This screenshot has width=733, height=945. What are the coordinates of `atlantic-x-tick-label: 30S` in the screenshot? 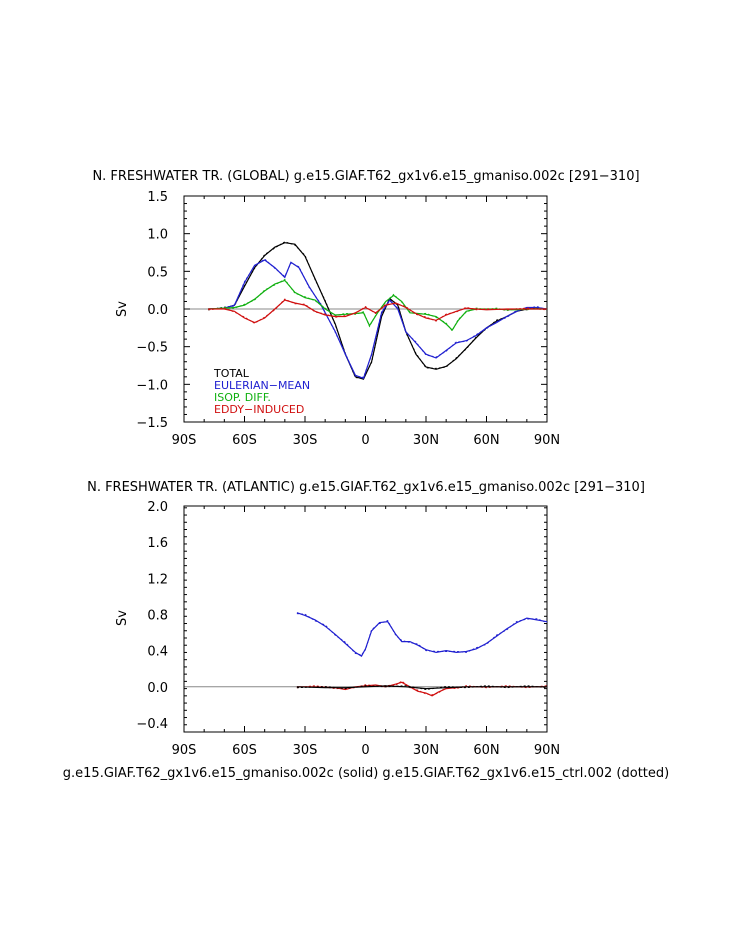 It's located at (305, 750).